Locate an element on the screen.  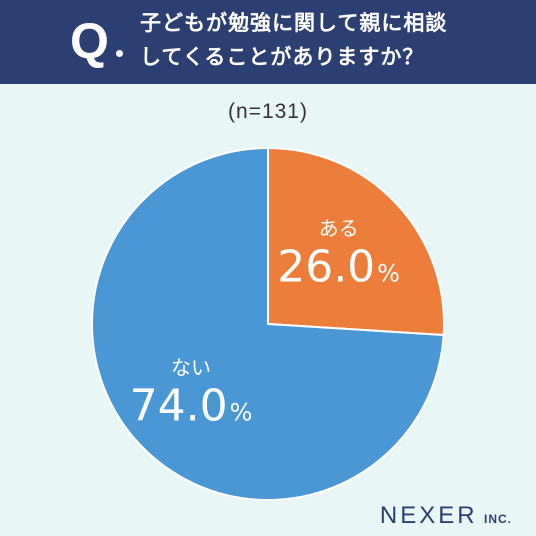
brand-name: NEXER is located at coordinates (428, 515).